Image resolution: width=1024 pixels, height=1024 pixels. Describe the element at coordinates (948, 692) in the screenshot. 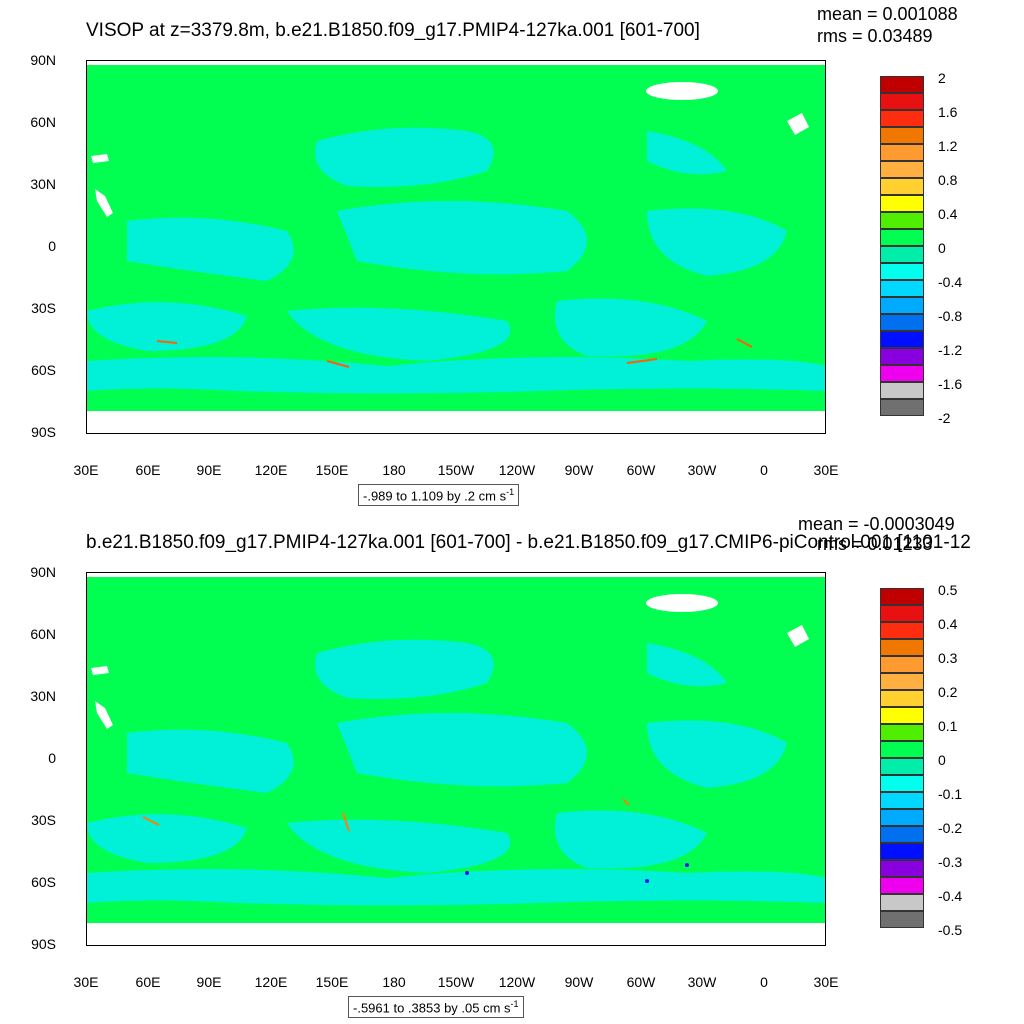

I see `colorbar-label: 0.2` at that location.